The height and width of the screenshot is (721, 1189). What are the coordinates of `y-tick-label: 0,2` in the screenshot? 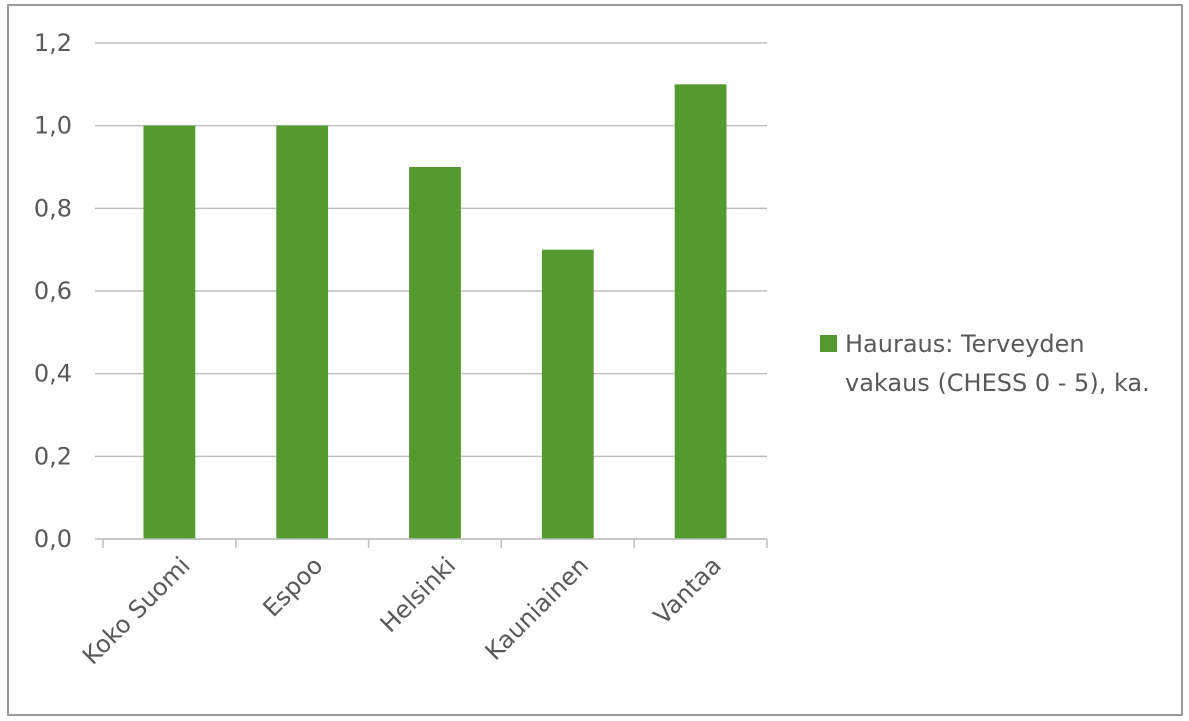 It's located at (53, 456).